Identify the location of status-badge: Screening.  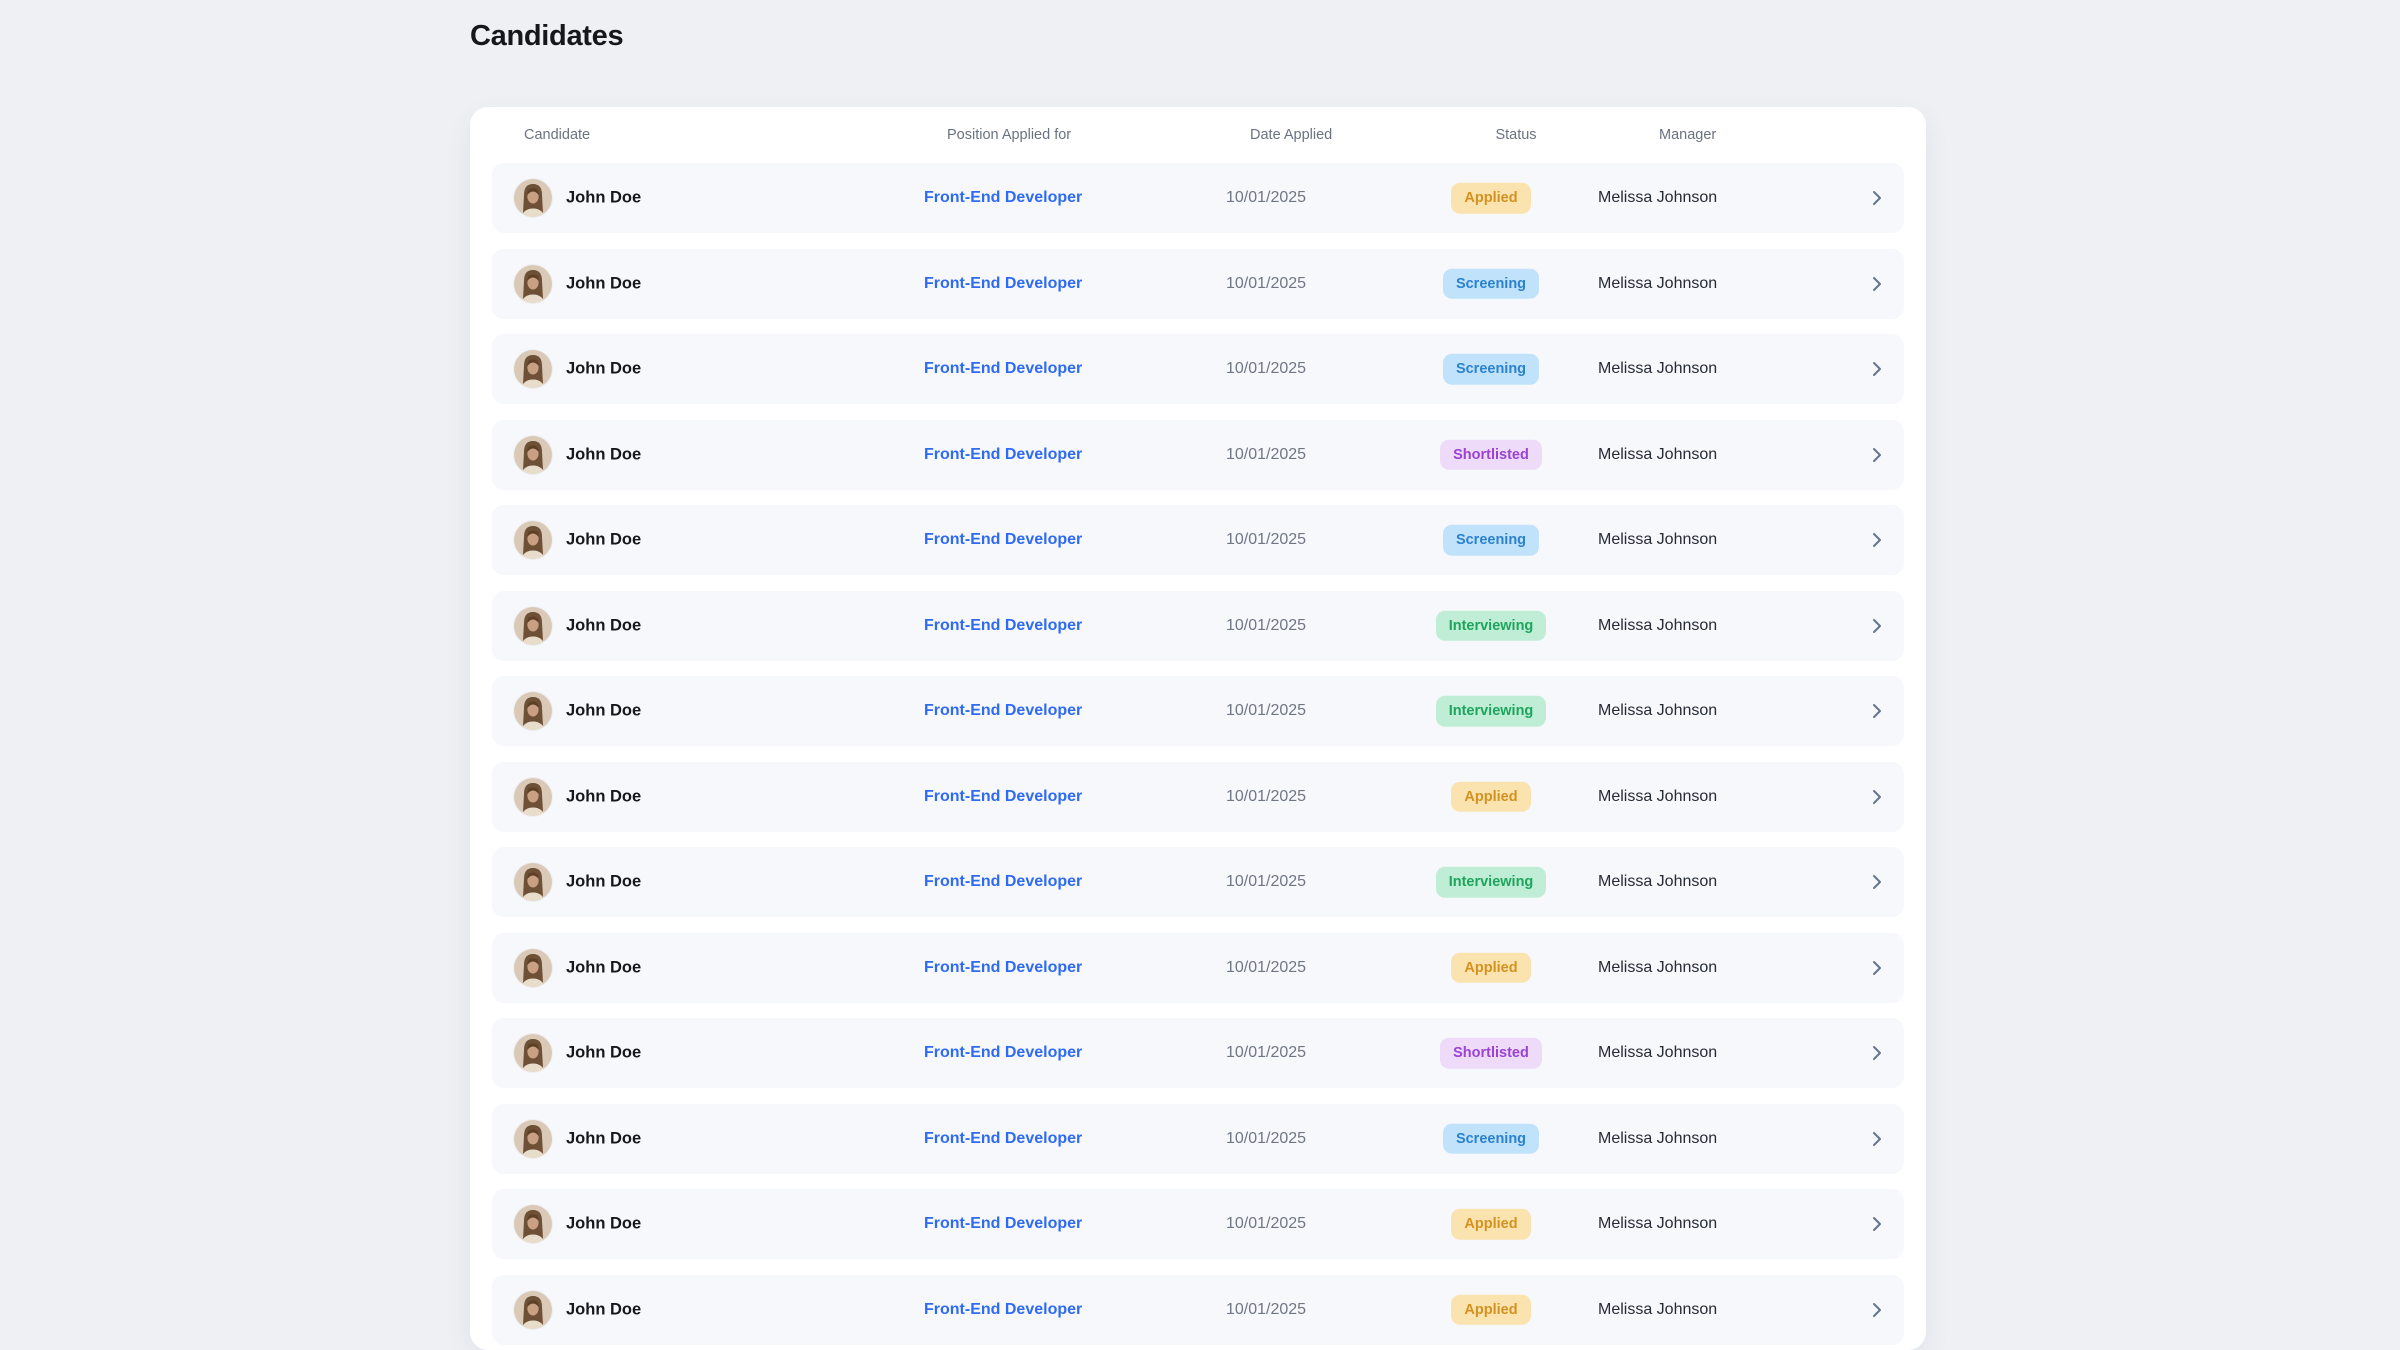
(1491, 369).